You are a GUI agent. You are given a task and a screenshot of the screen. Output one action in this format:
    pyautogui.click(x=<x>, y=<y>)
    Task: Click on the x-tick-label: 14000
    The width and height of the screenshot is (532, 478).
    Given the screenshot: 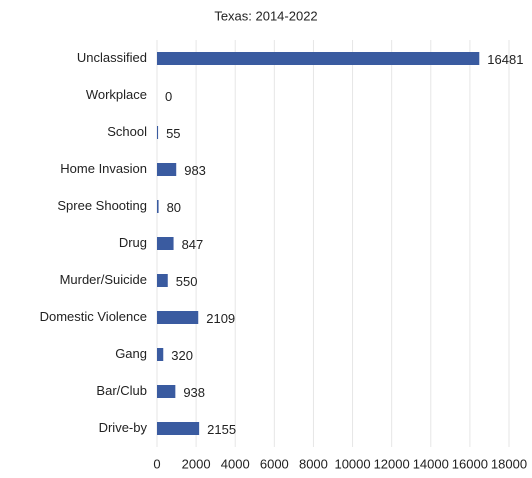 What is the action you would take?
    pyautogui.click(x=431, y=463)
    